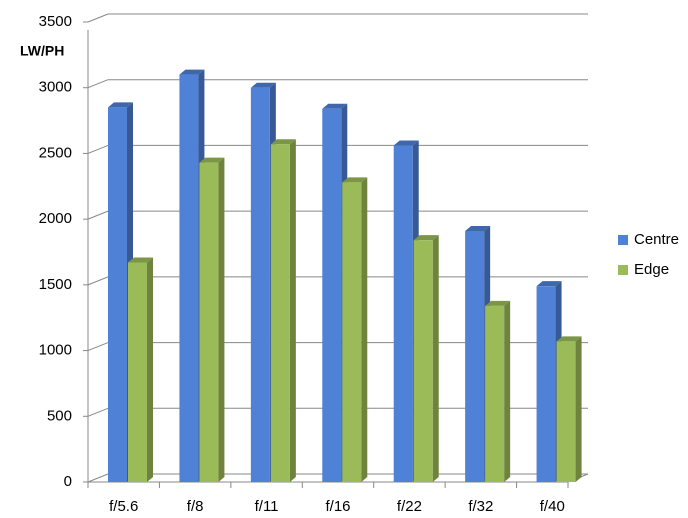 The height and width of the screenshot is (518, 688). Describe the element at coordinates (656, 239) in the screenshot. I see `legend-label: Centre` at that location.